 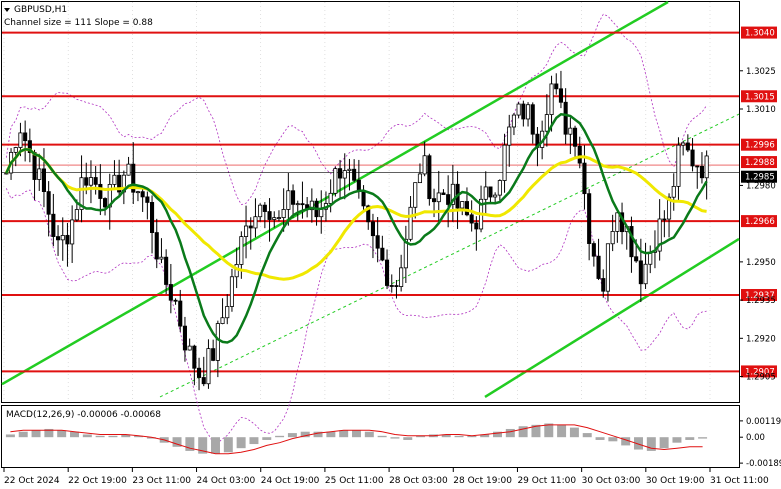 What do you see at coordinates (755, 438) in the screenshot?
I see `macd-axis-tick-label: 0.00` at bounding box center [755, 438].